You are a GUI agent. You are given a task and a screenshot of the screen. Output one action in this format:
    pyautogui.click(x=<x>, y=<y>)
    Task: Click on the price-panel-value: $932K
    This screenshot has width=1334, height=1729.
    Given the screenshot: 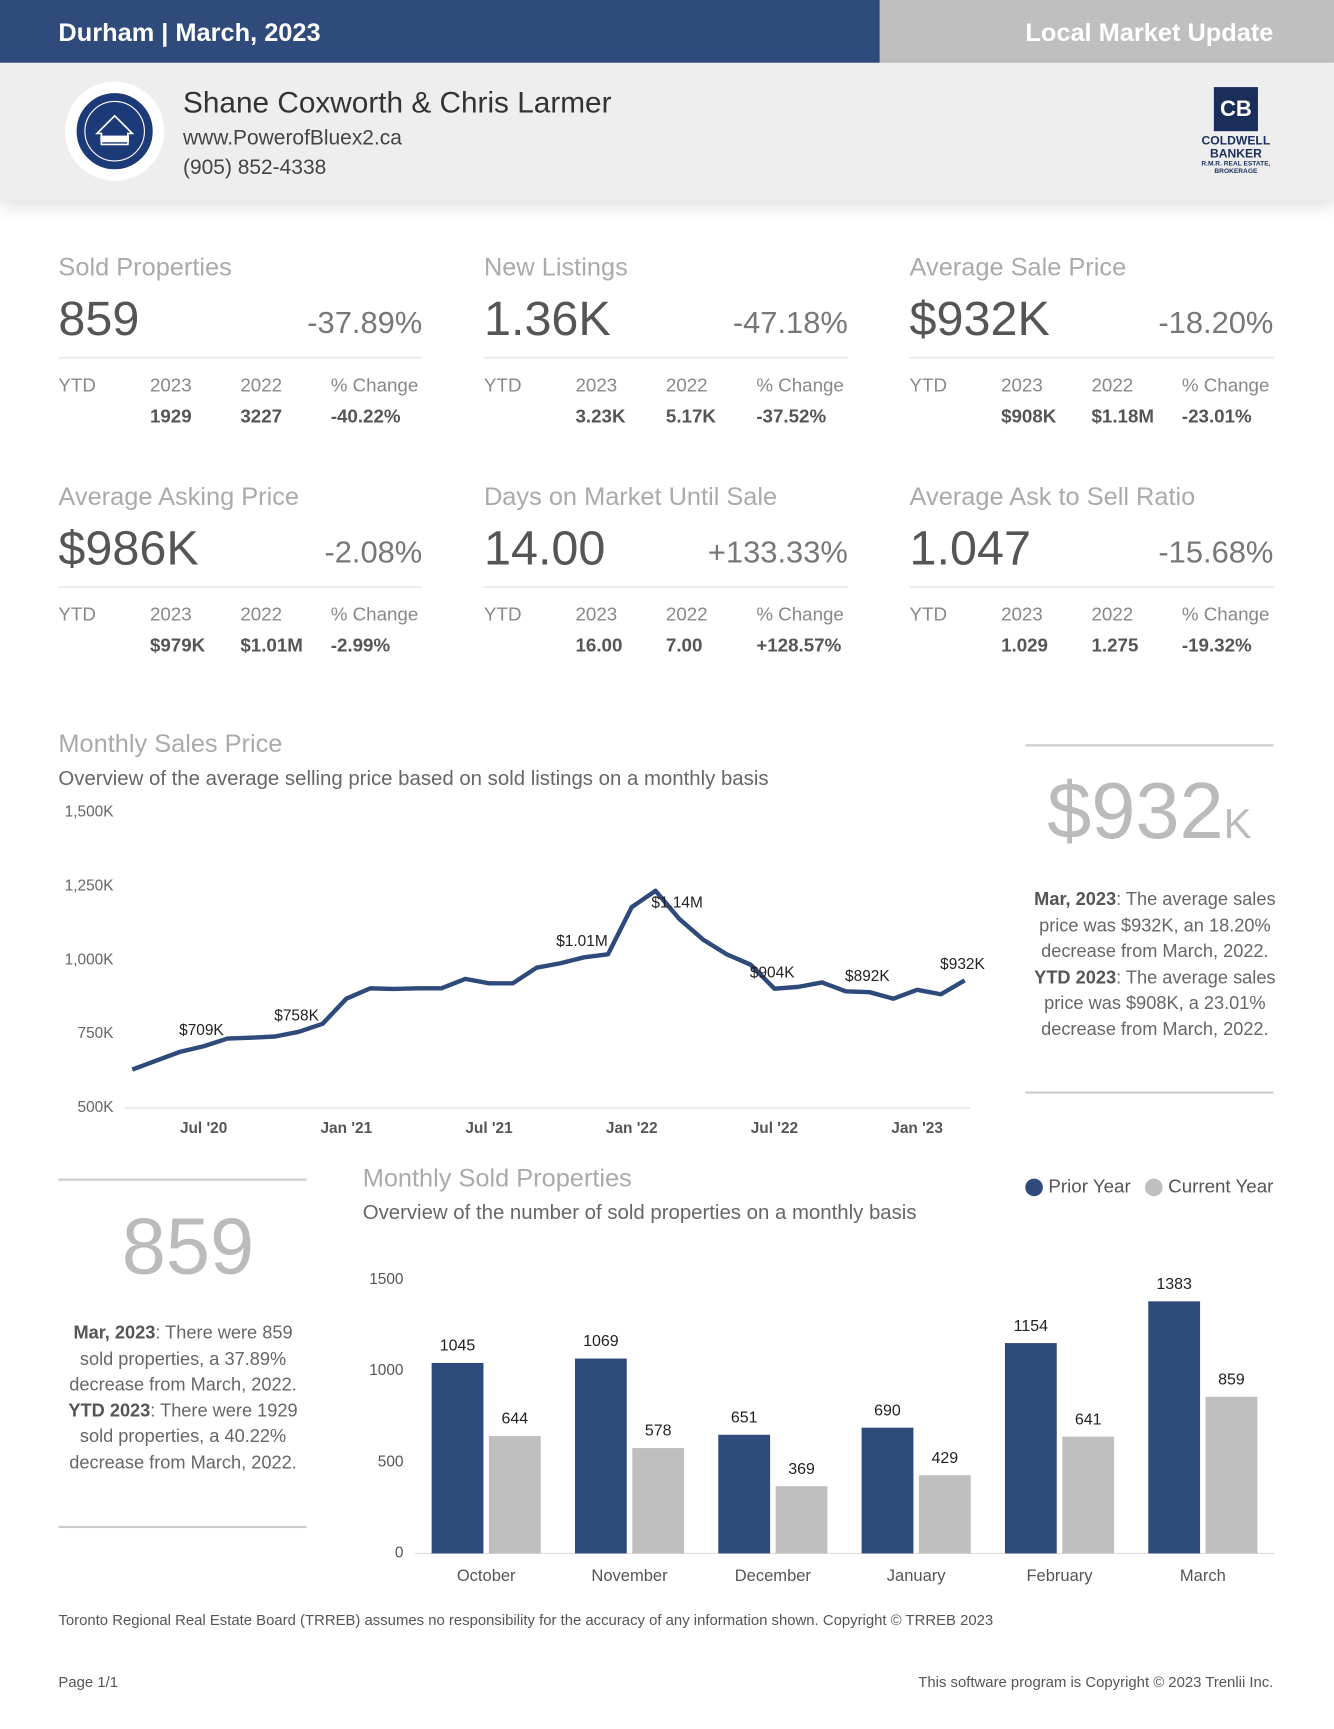 What is the action you would take?
    pyautogui.click(x=1149, y=811)
    